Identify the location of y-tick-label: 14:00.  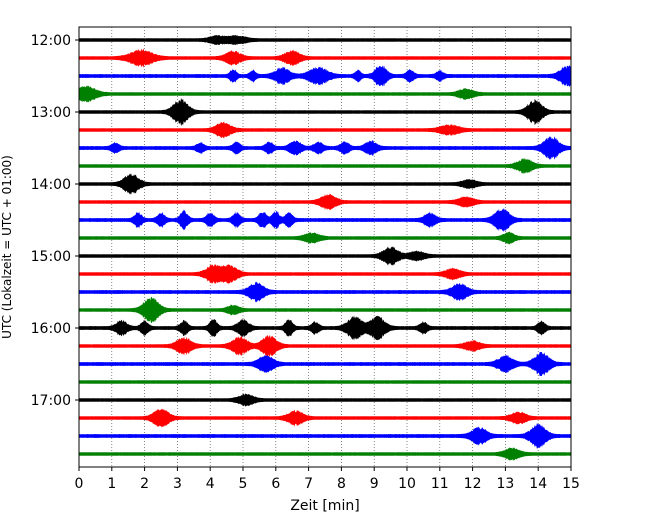
(51, 185).